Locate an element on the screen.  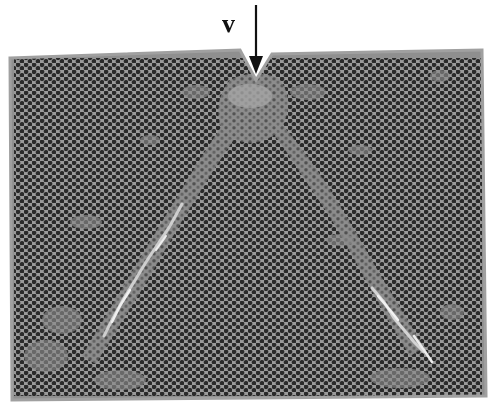
velocity-arrow is located at coordinates (256, 39).